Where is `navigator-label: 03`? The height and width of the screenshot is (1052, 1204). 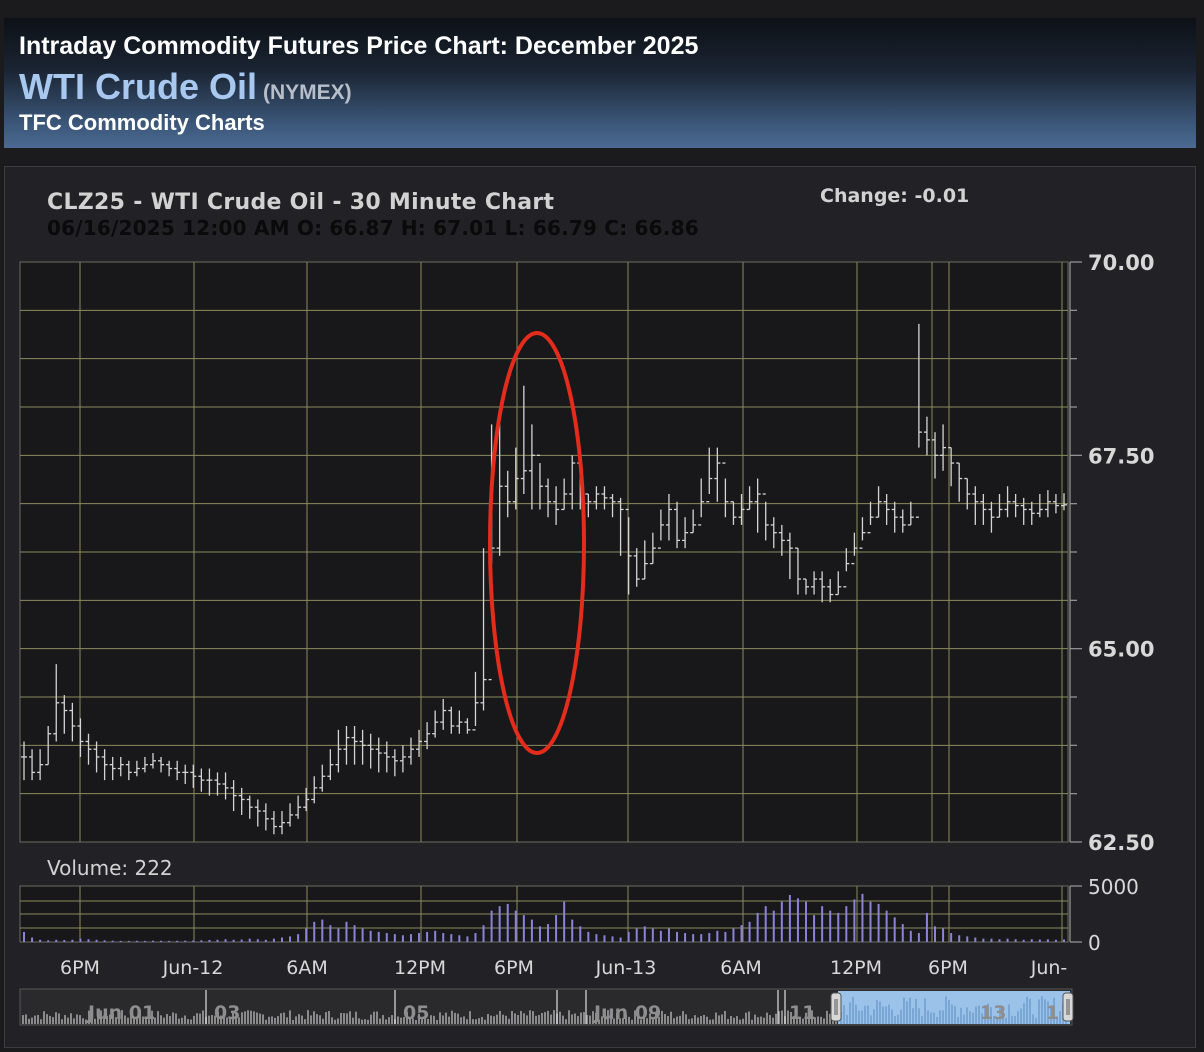 navigator-label: 03 is located at coordinates (227, 1013).